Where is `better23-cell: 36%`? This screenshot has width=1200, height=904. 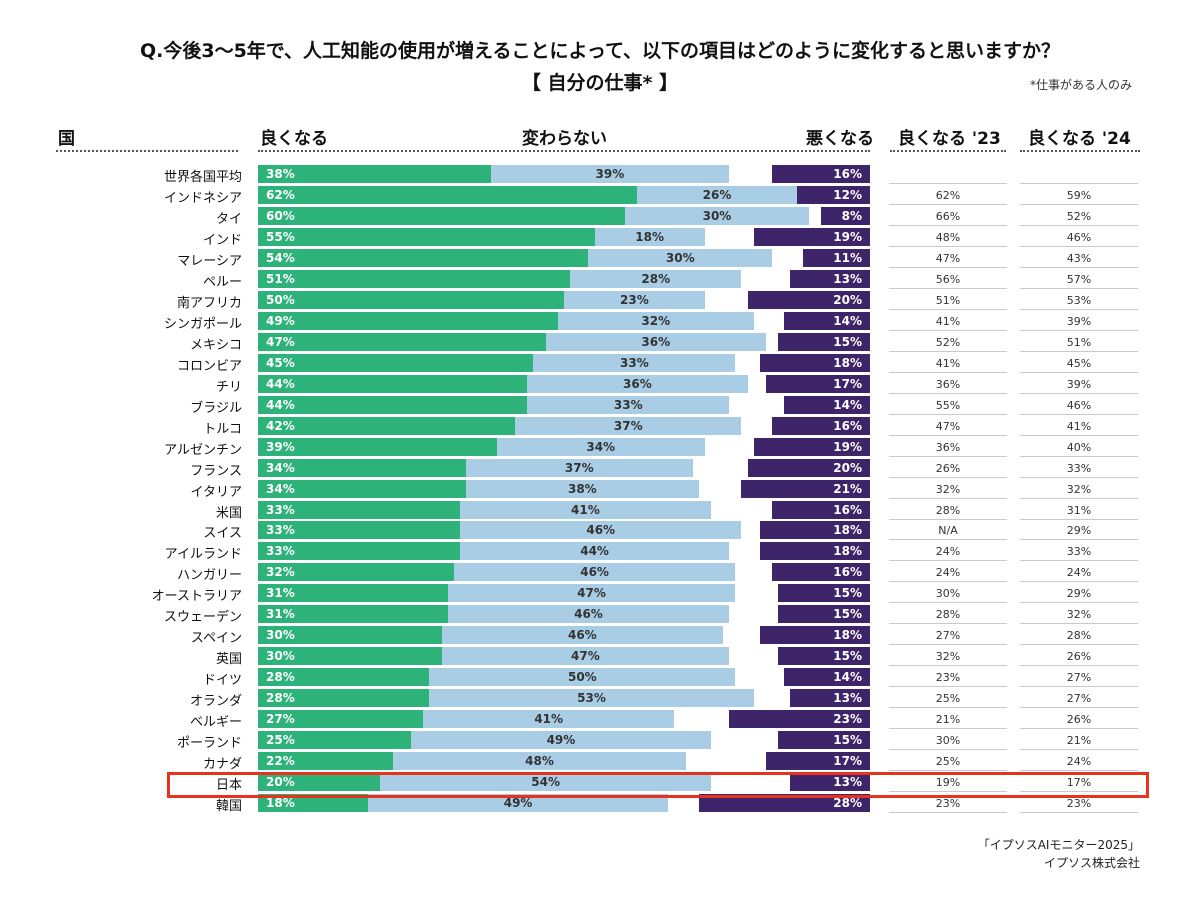 better23-cell: 36% is located at coordinates (948, 446).